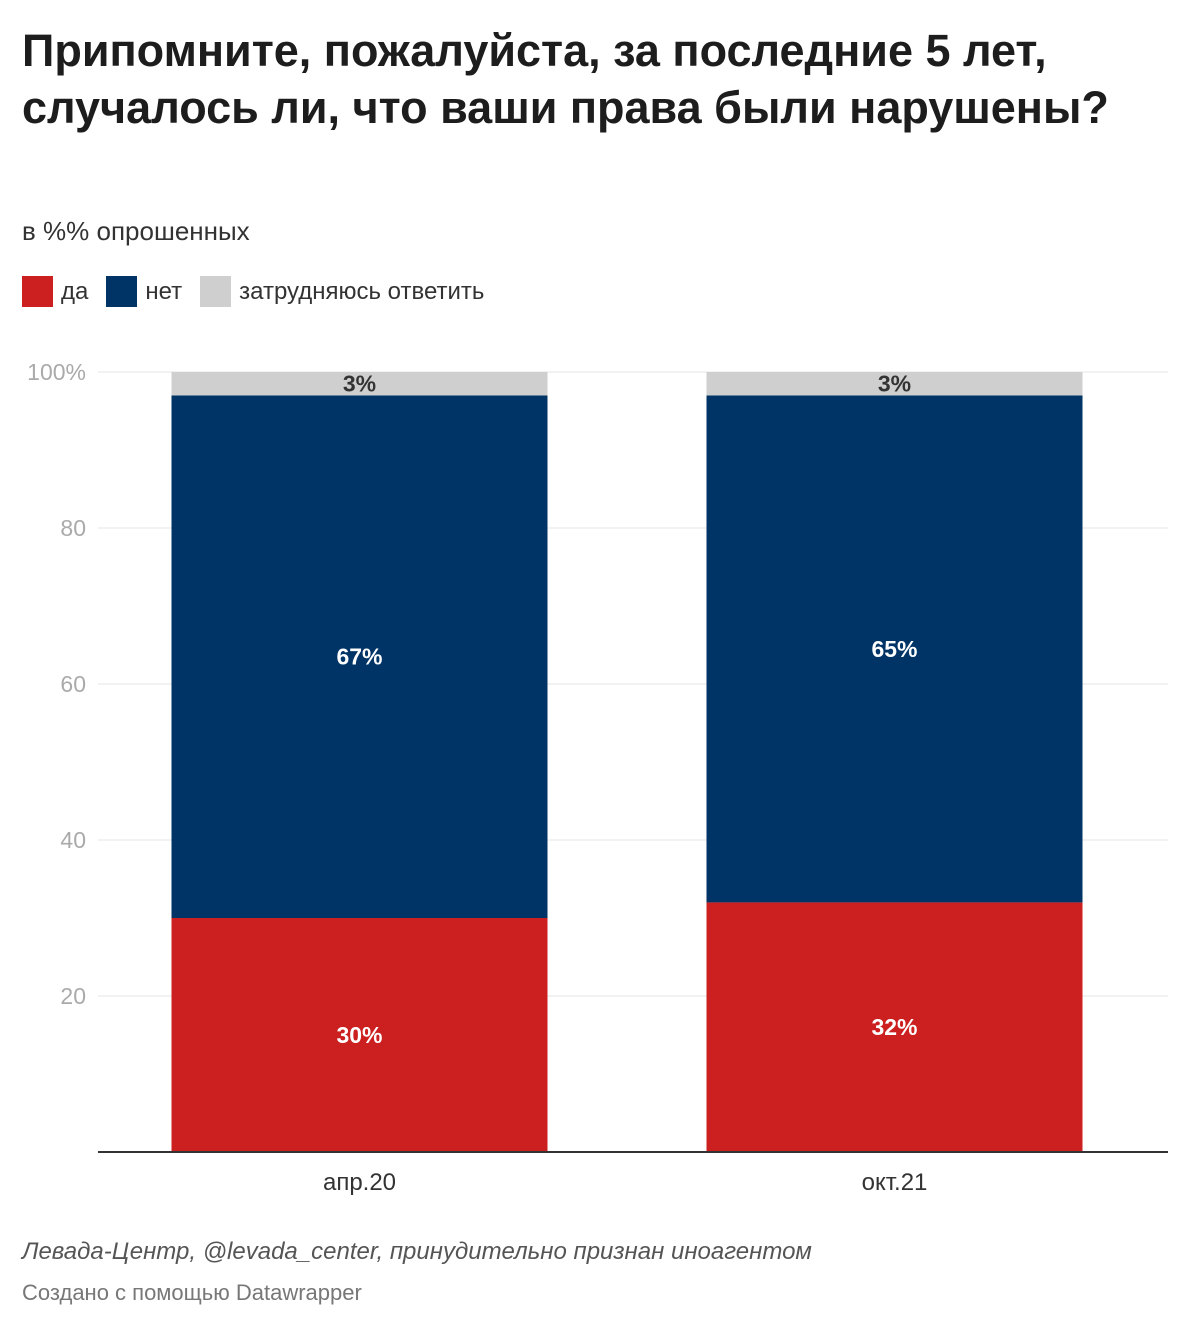 The width and height of the screenshot is (1190, 1331). I want to click on data-label-0-1: 32%, so click(894, 1027).